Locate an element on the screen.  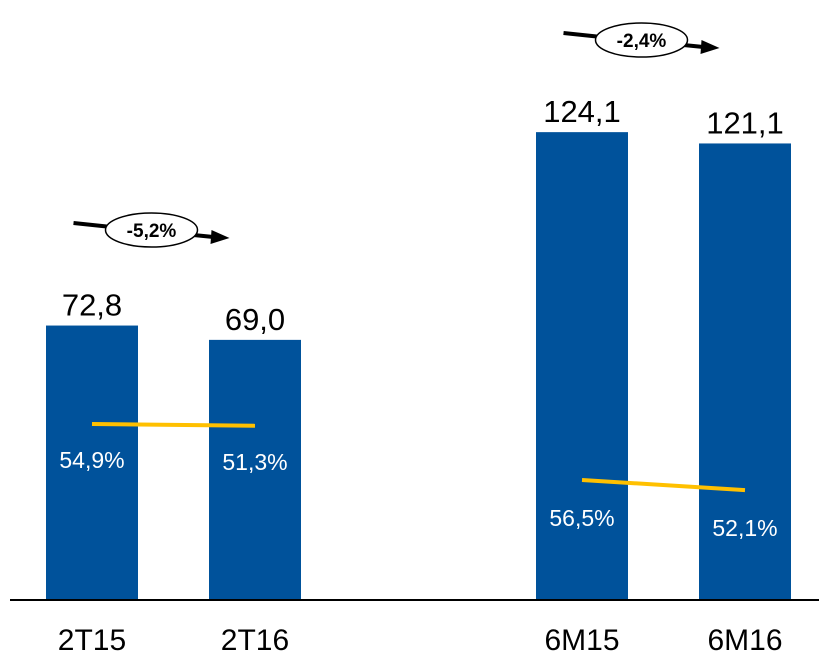
ratio-label-2T16: 51,3% is located at coordinates (254, 462).